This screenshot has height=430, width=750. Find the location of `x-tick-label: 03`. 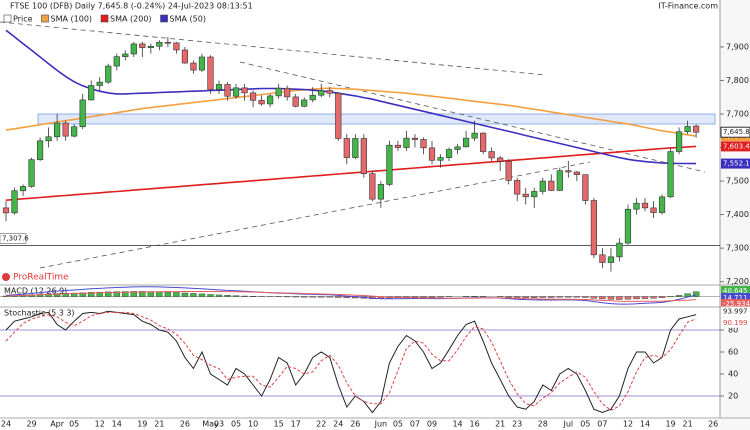

x-tick-label: 03 is located at coordinates (219, 424).